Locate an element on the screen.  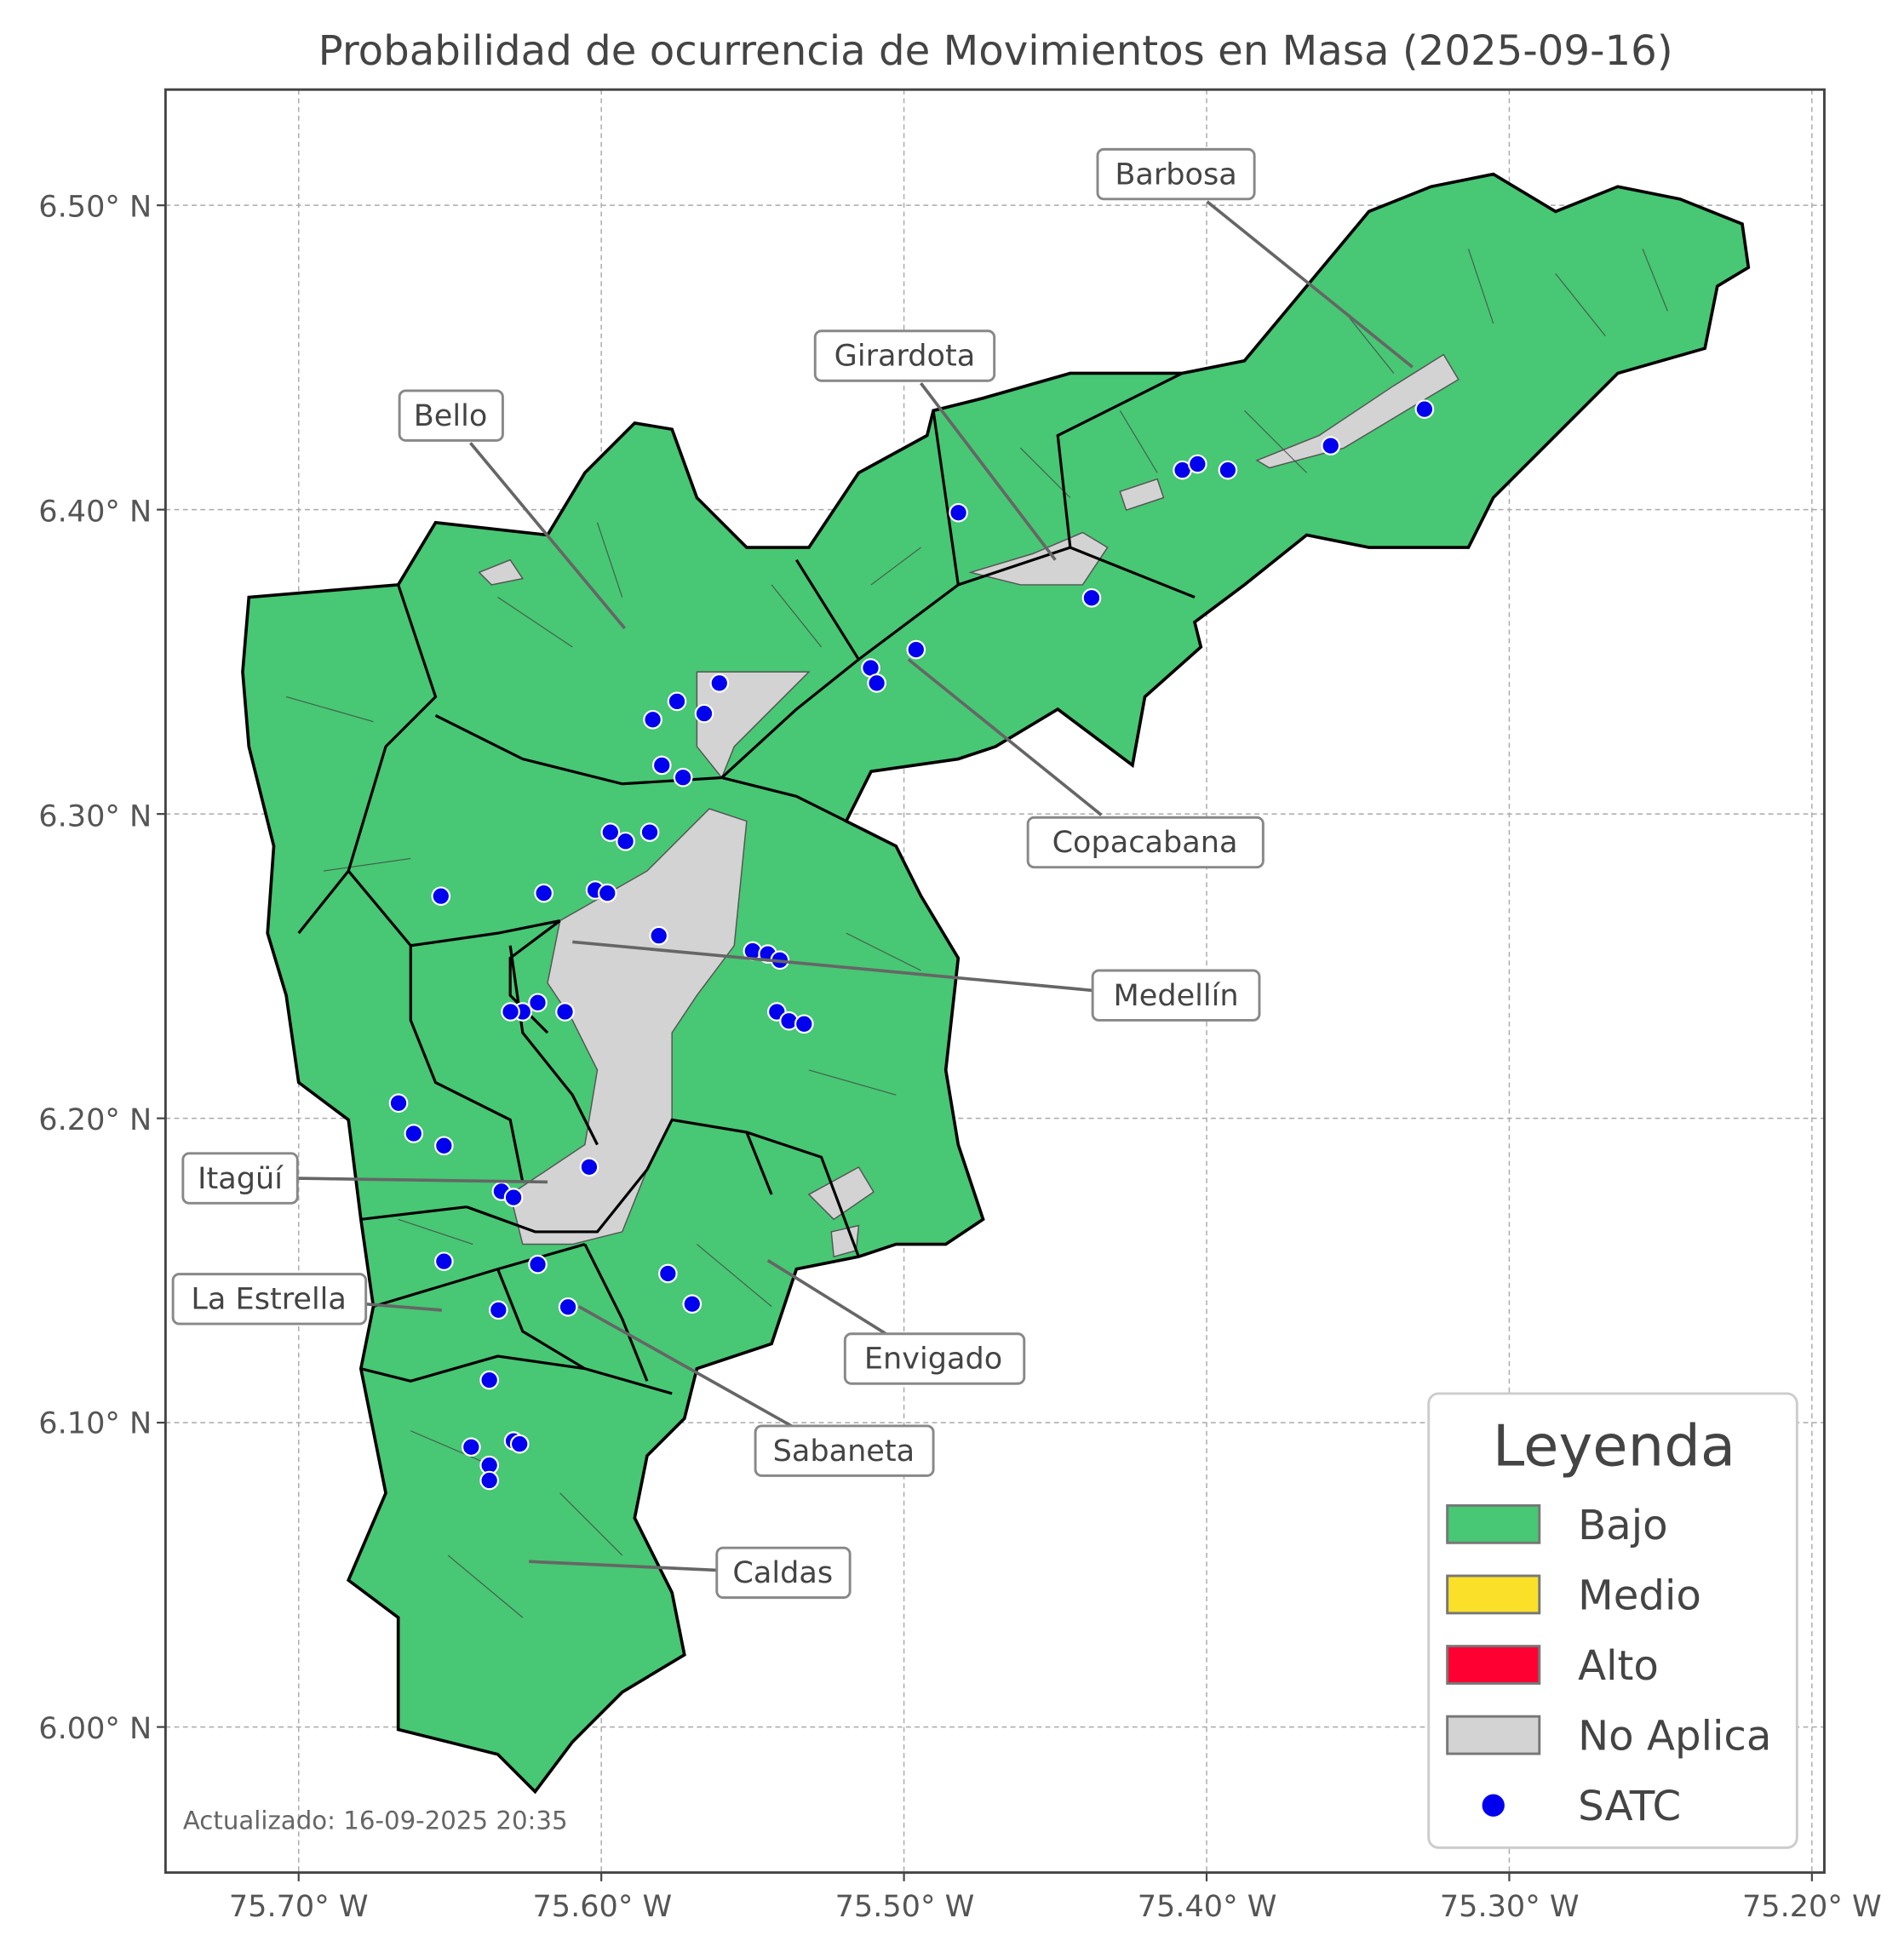
legend-label: Medio is located at coordinates (1640, 1595).